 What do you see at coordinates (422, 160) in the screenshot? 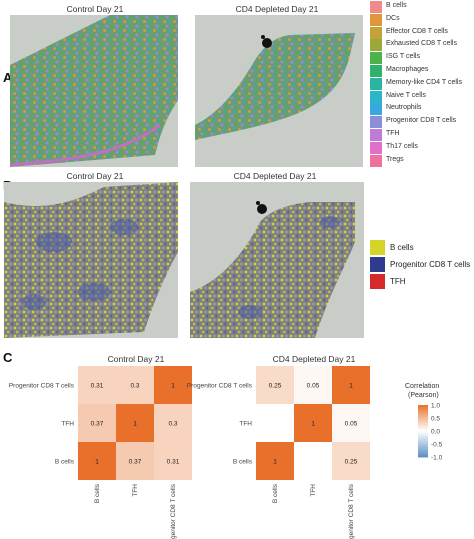
I see `legend-a-item: Tregs` at bounding box center [422, 160].